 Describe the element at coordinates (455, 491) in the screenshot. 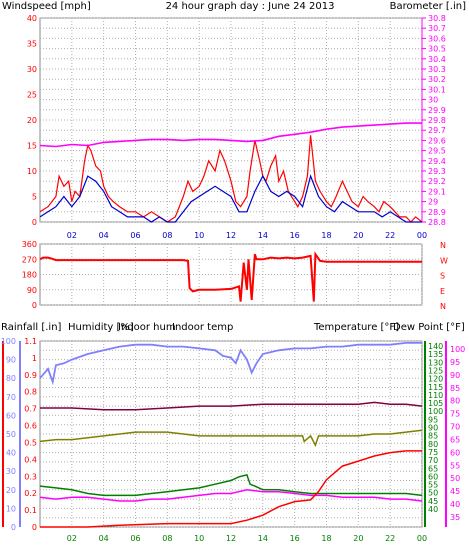

I see `dewpoint-tick-label: 45` at that location.